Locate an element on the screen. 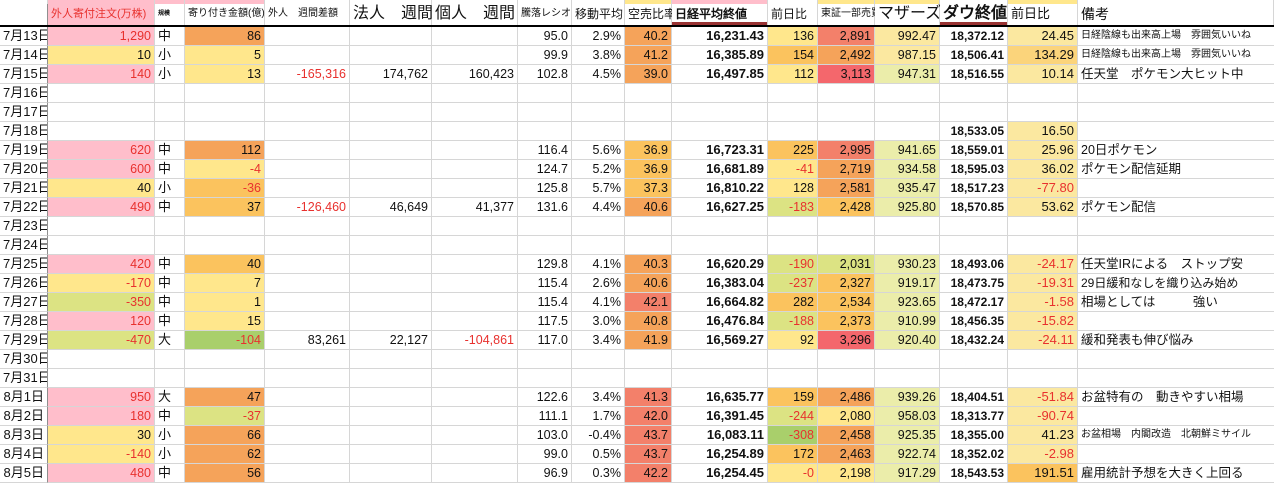 Image resolution: width=1274 pixels, height=484 pixels. cell-short: 42.1 is located at coordinates (648, 302).